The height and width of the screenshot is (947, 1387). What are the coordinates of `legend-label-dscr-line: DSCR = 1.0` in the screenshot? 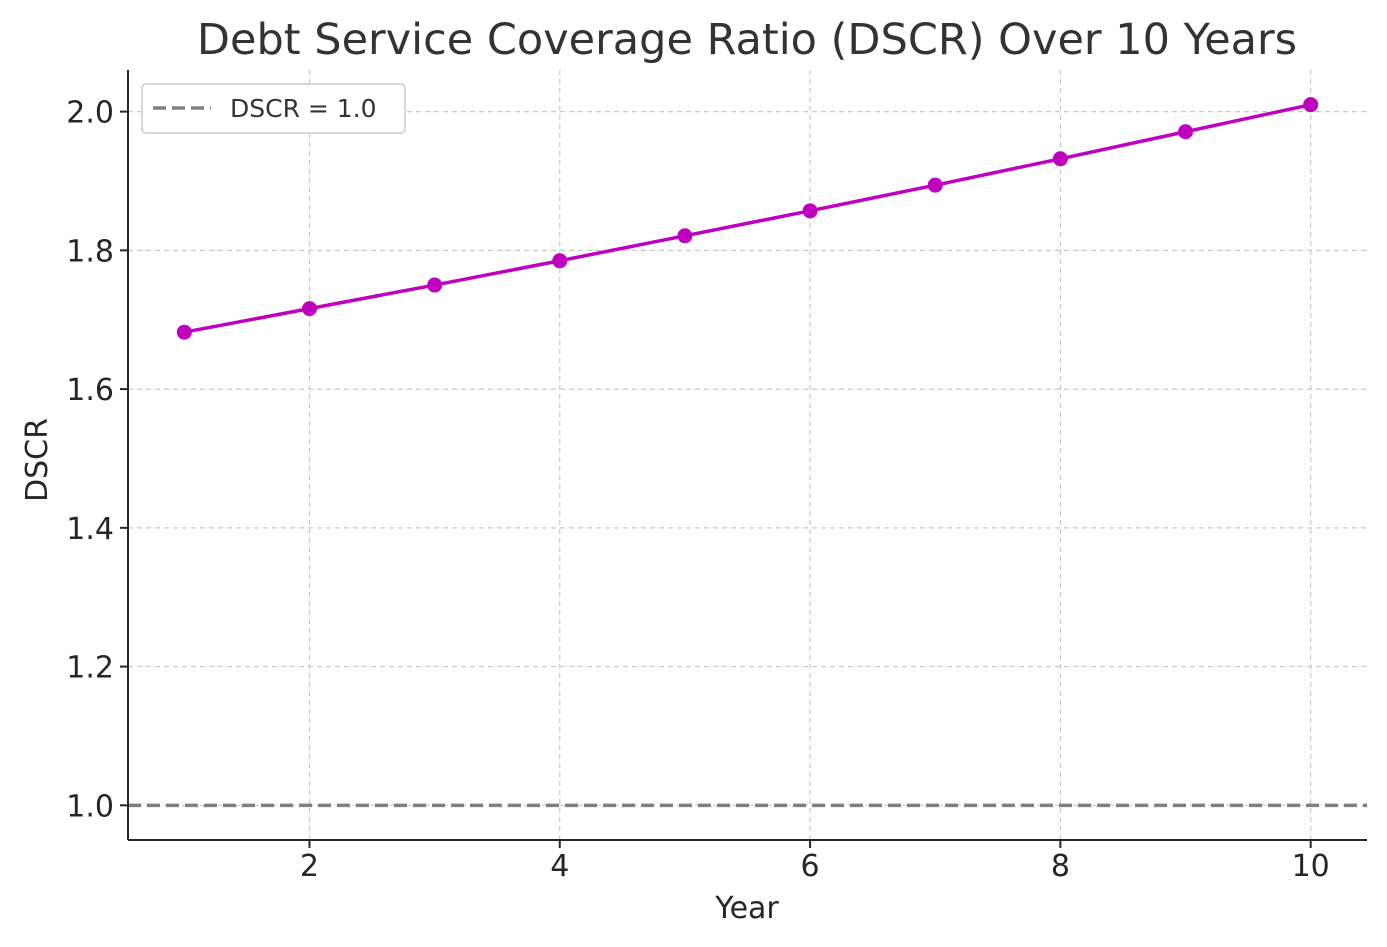 It's located at (303, 108).